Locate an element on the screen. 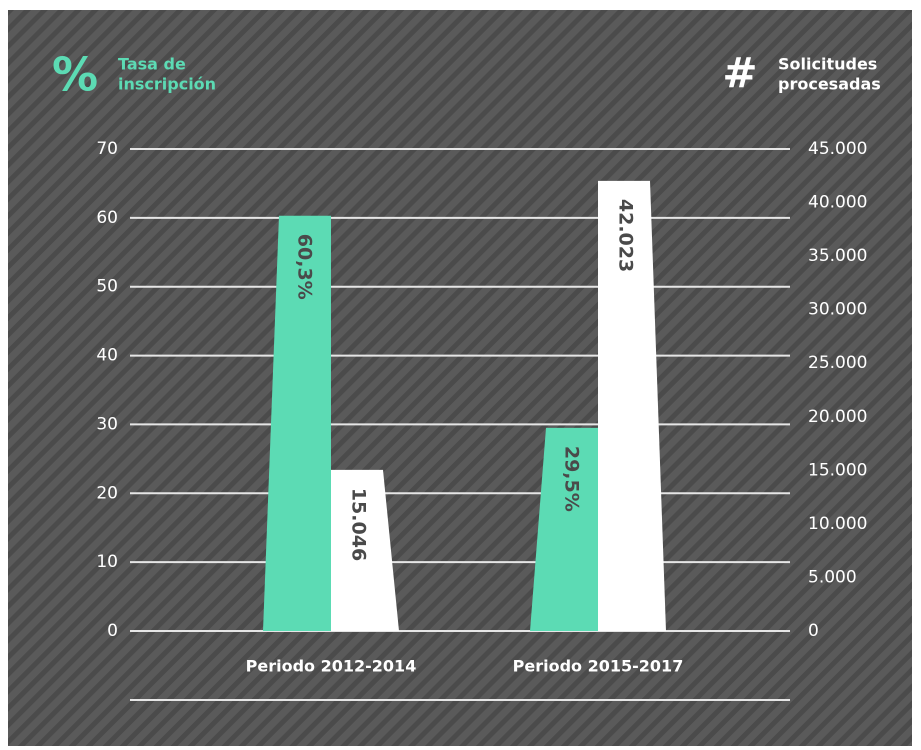  value-label: 60,3% is located at coordinates (305, 267).